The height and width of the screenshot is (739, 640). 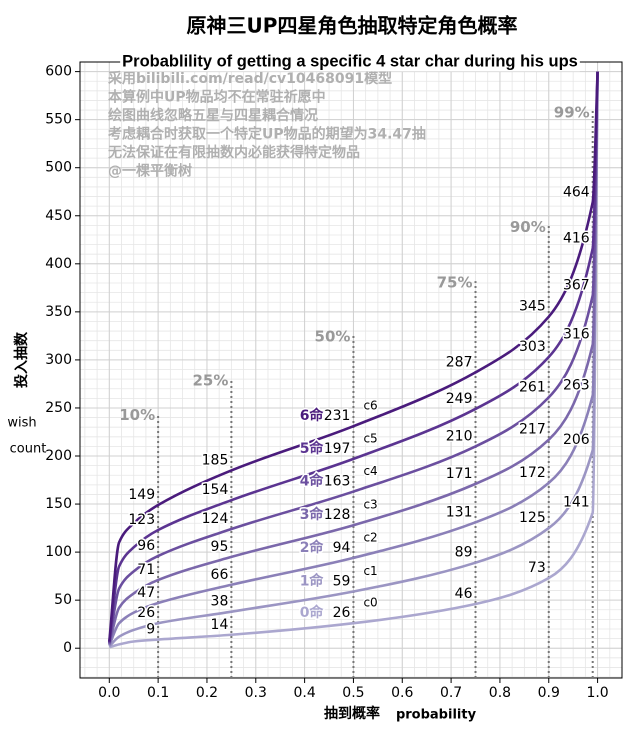 I want to click on note: 采用bilibili.com/read/cv10468091模型, so click(x=249, y=78).